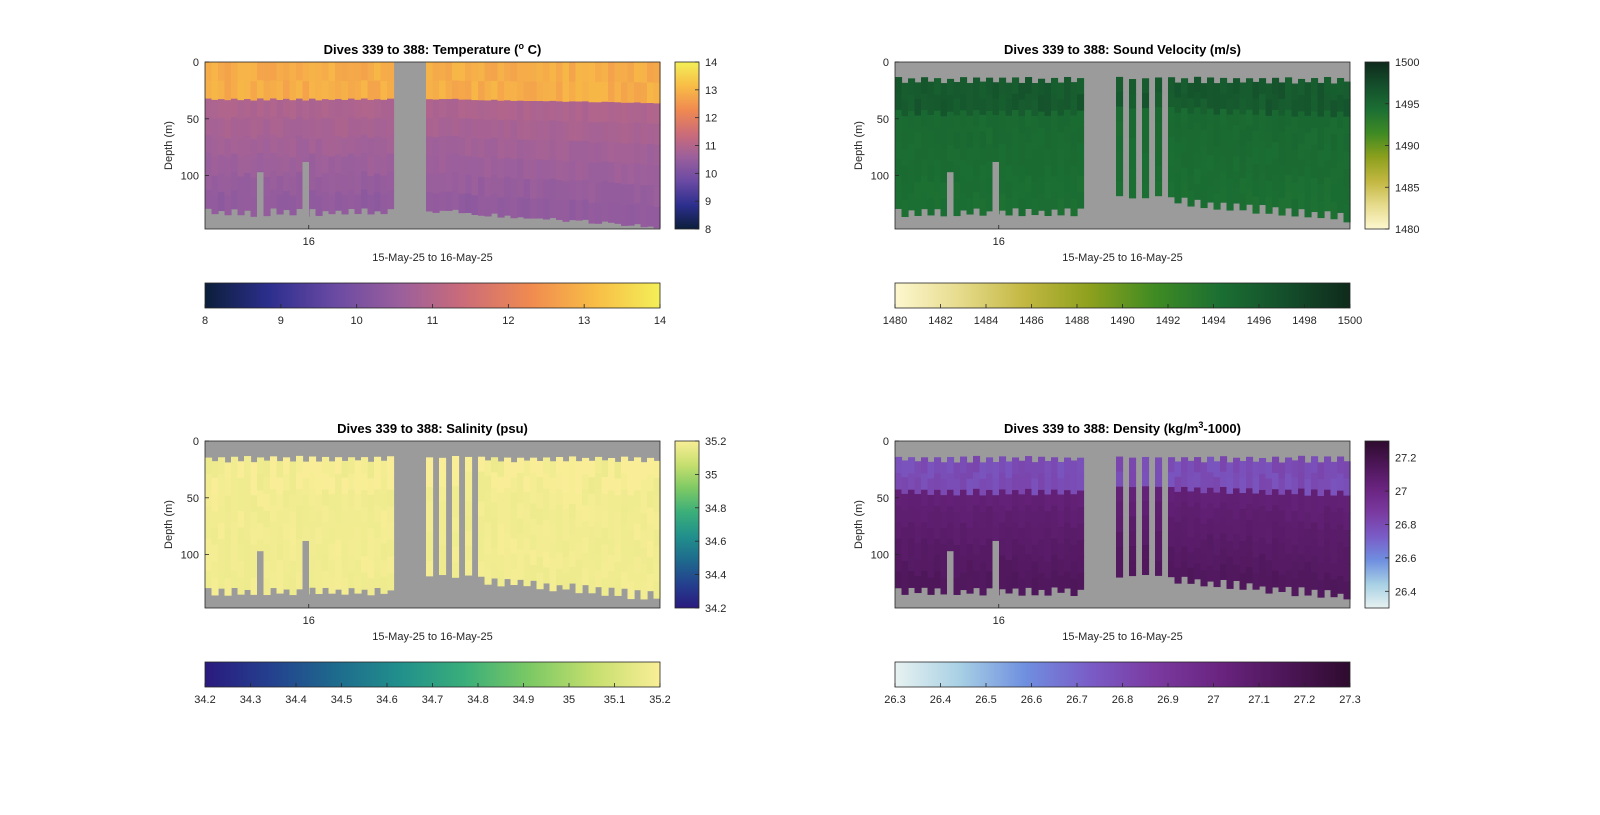  Describe the element at coordinates (432, 674) in the screenshot. I see `bottom-colorbar` at that location.